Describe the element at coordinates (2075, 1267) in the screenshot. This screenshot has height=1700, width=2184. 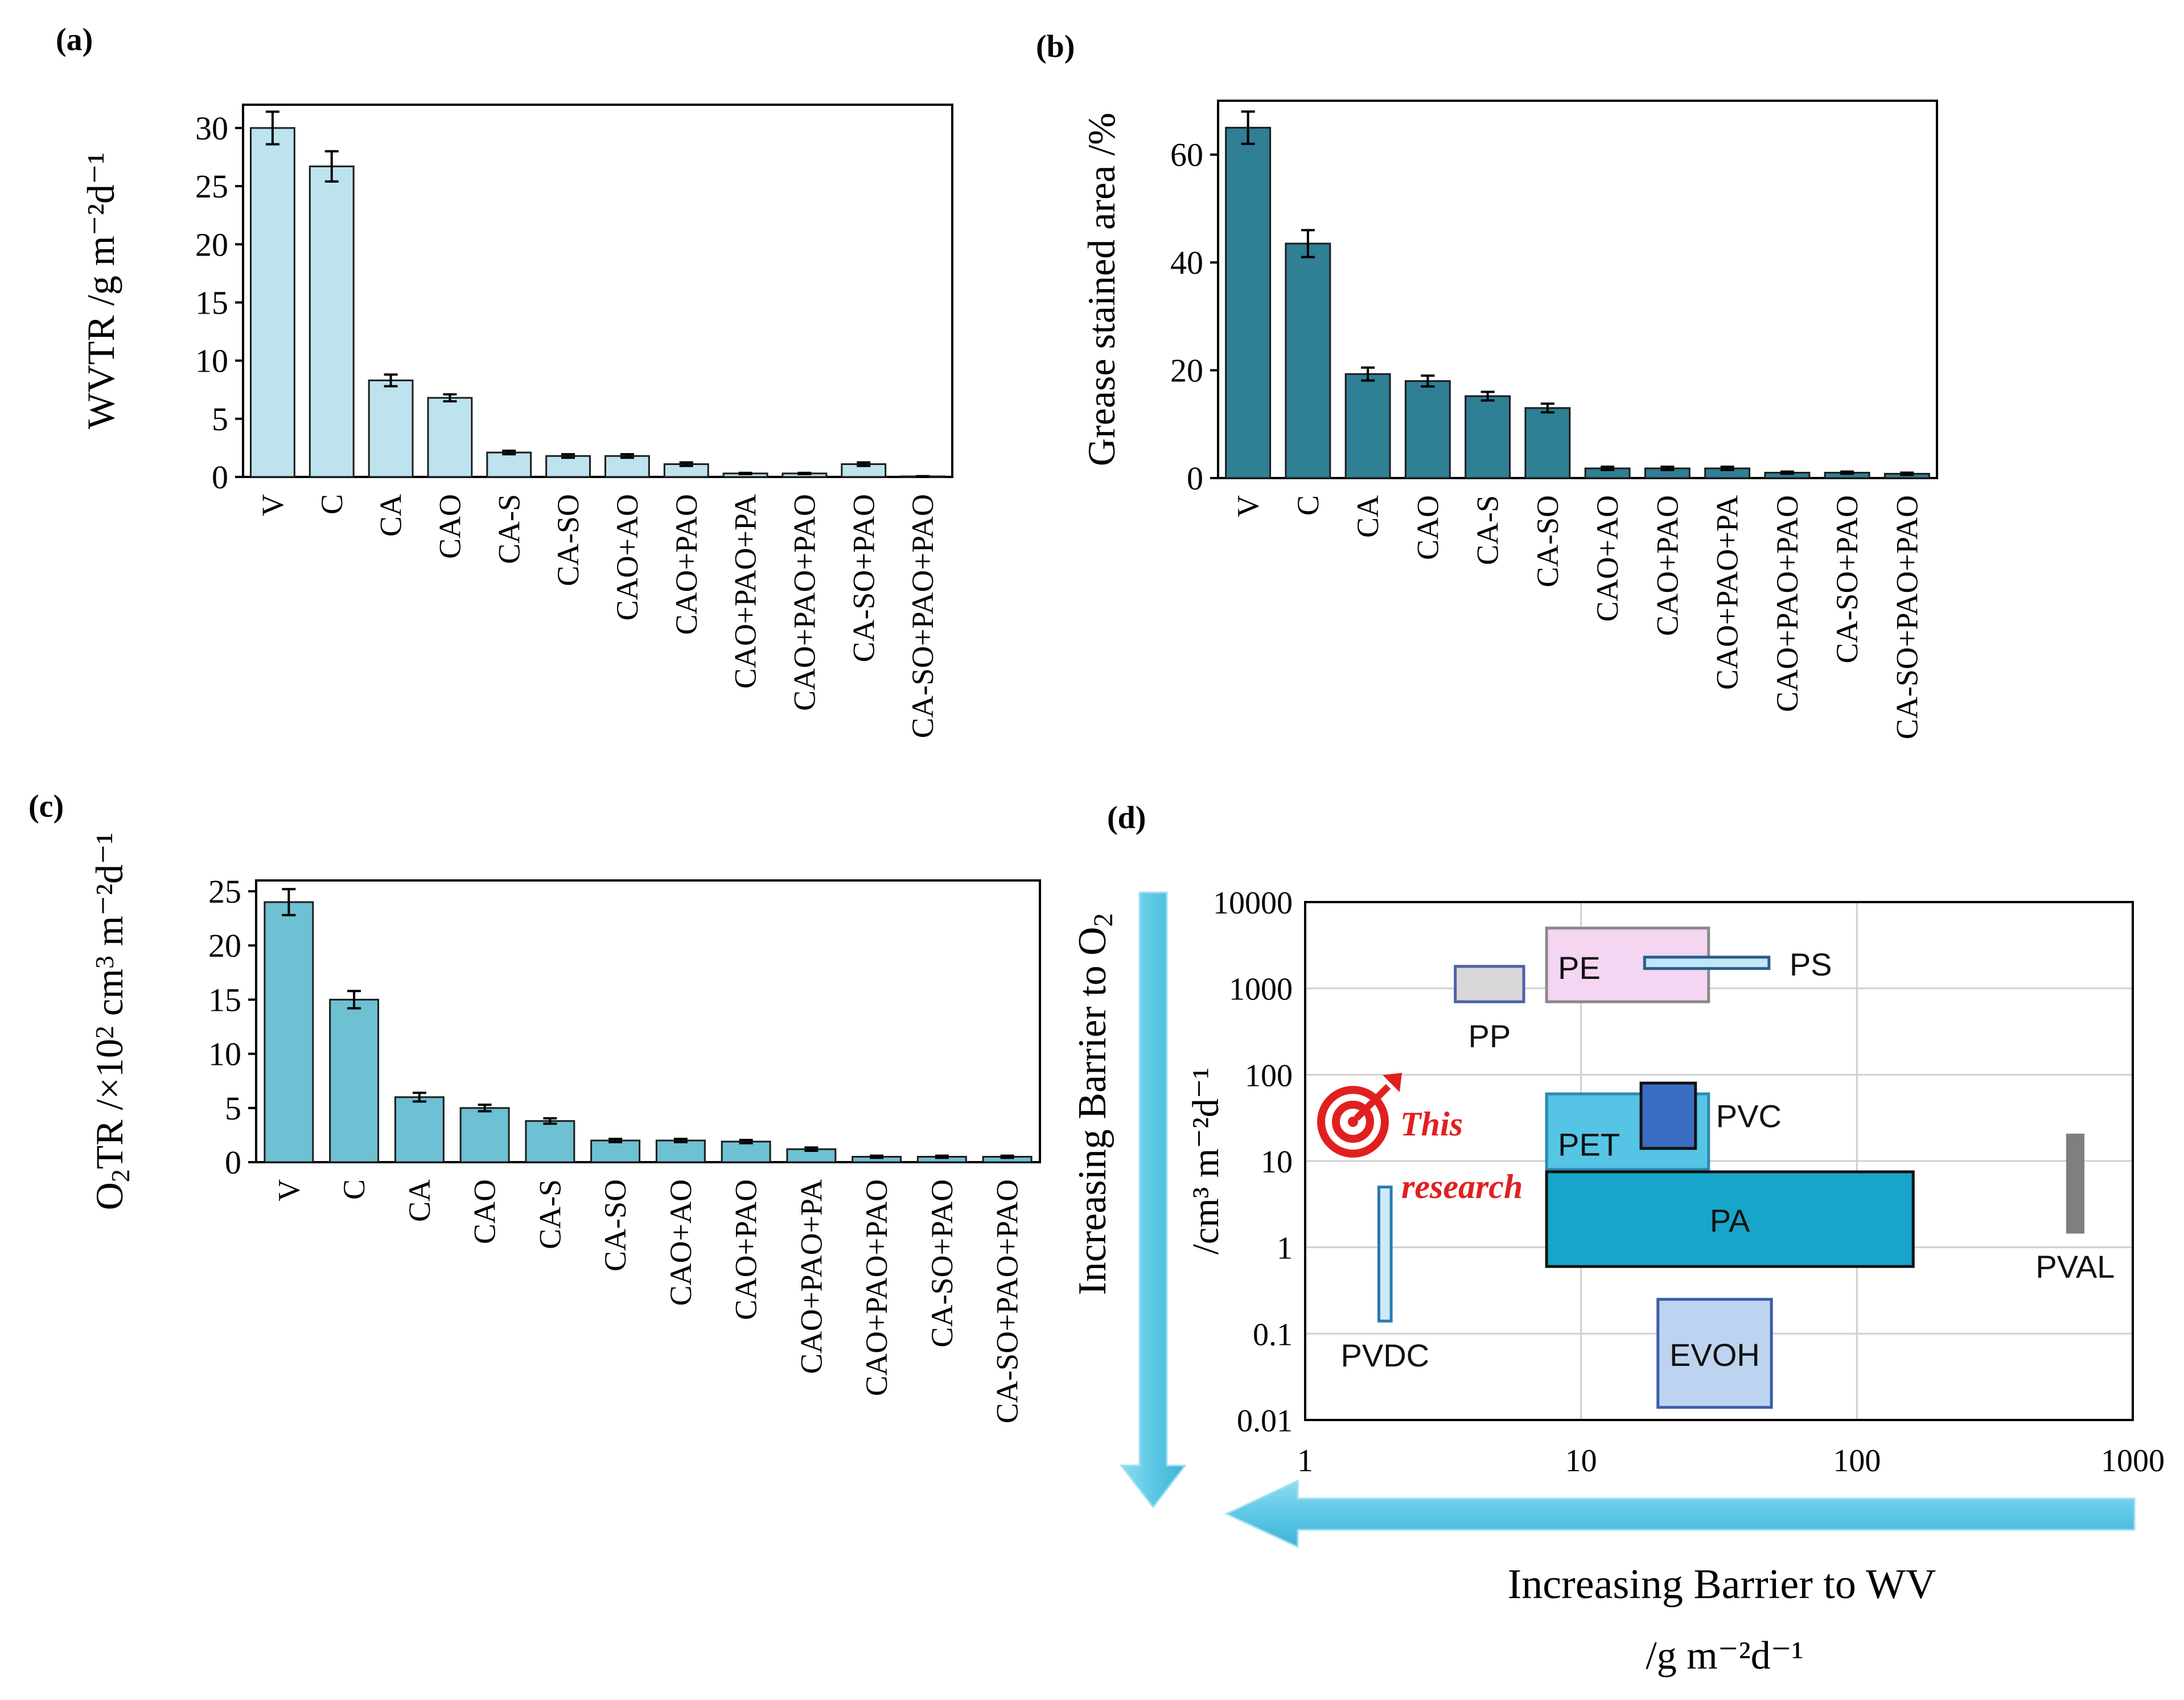
I see `region-label-pval: PVAL` at that location.